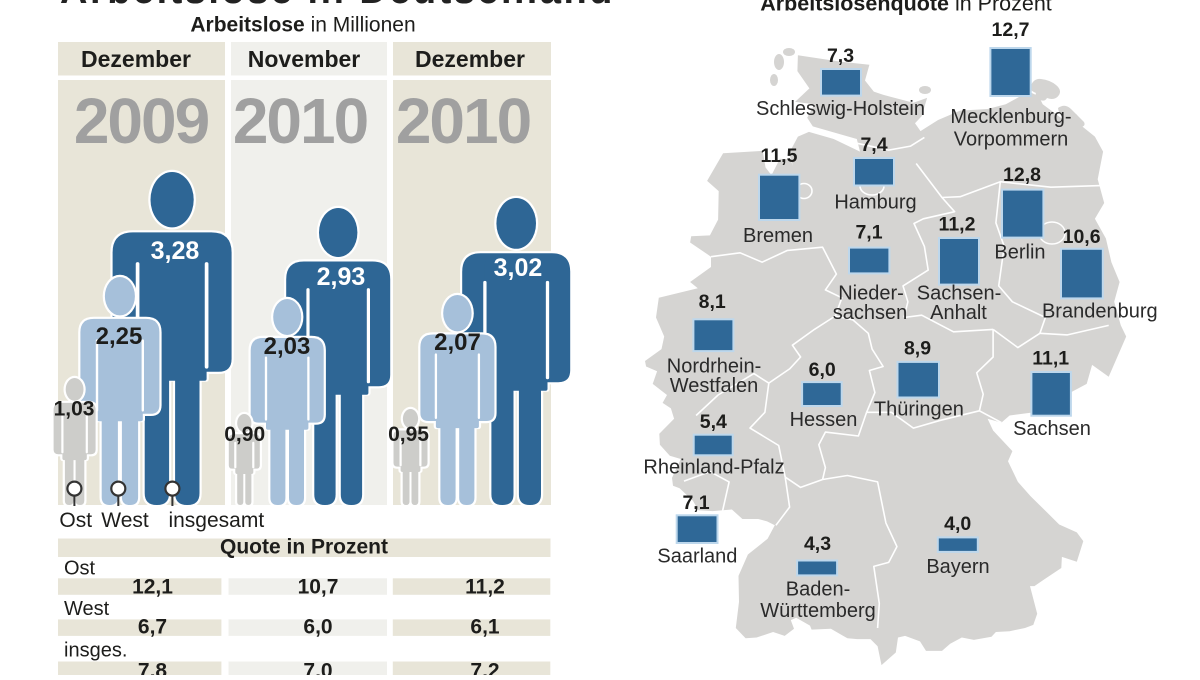 This screenshot has width=1200, height=680. Describe the element at coordinates (408, 434) in the screenshot. I see `svg-text: 0,95` at that location.